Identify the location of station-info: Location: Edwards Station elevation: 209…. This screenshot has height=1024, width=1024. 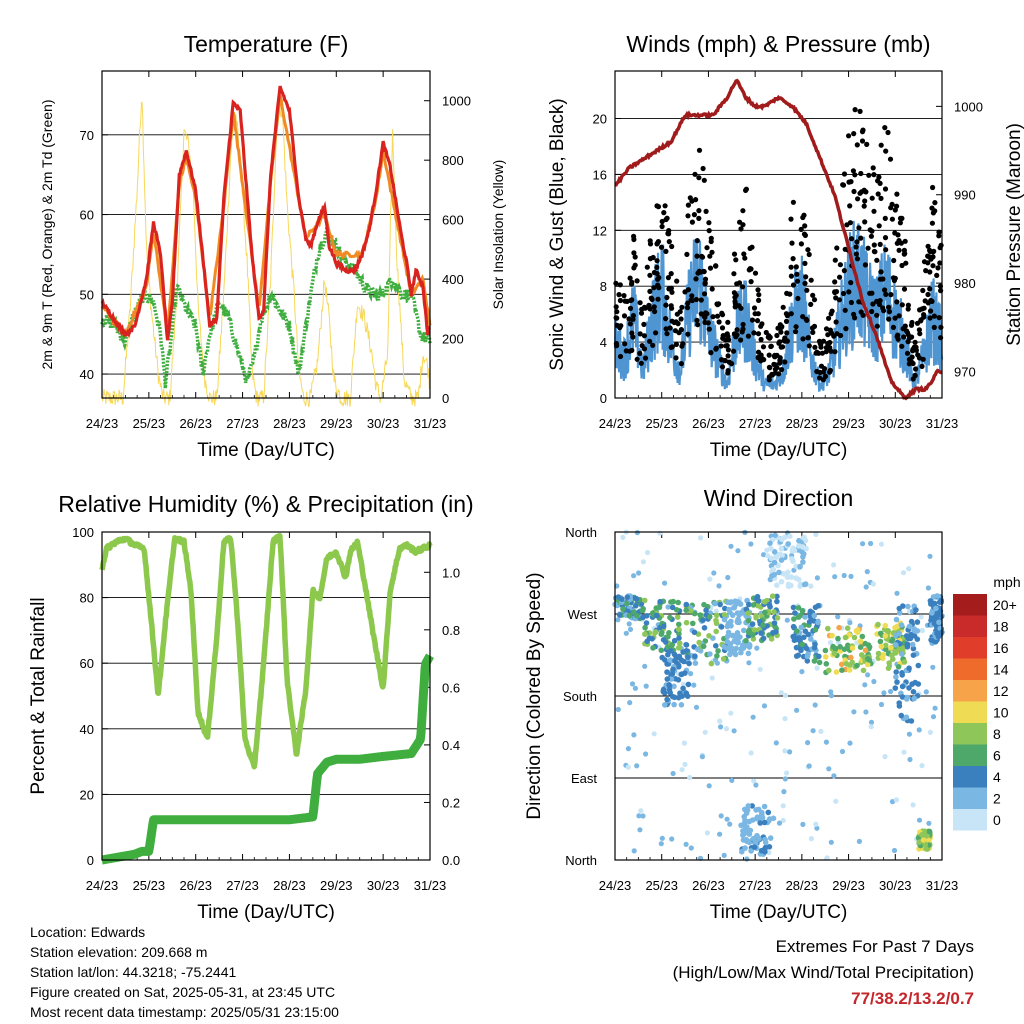
(184, 972).